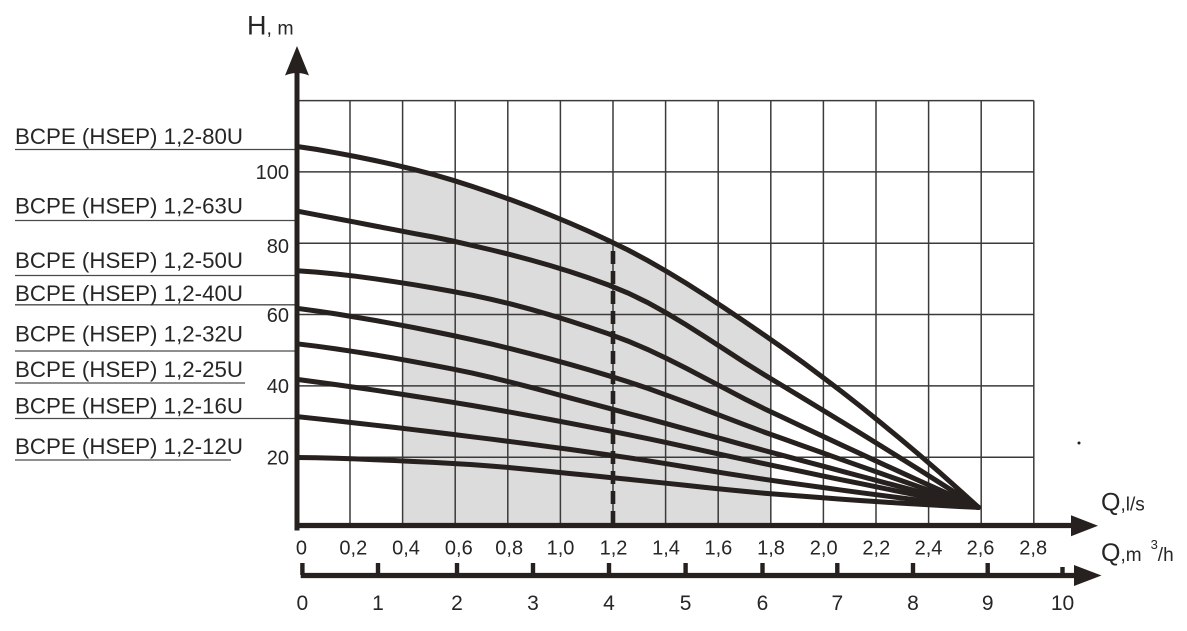 The image size is (1187, 631). What do you see at coordinates (988, 603) in the screenshot?
I see `svg-text: 9` at bounding box center [988, 603].